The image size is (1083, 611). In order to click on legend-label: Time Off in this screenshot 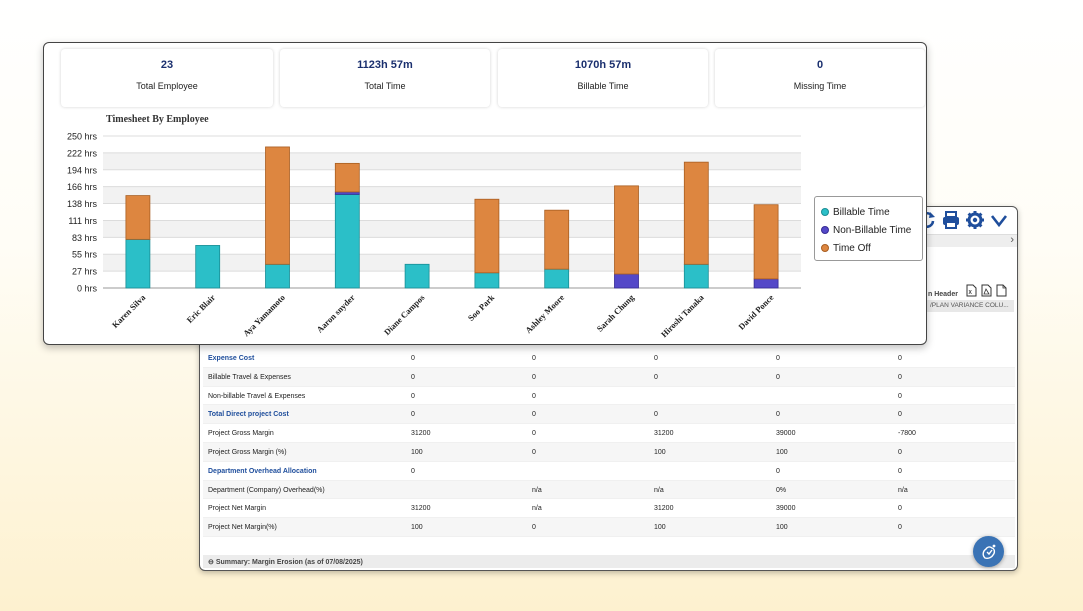, I will do `click(852, 248)`.